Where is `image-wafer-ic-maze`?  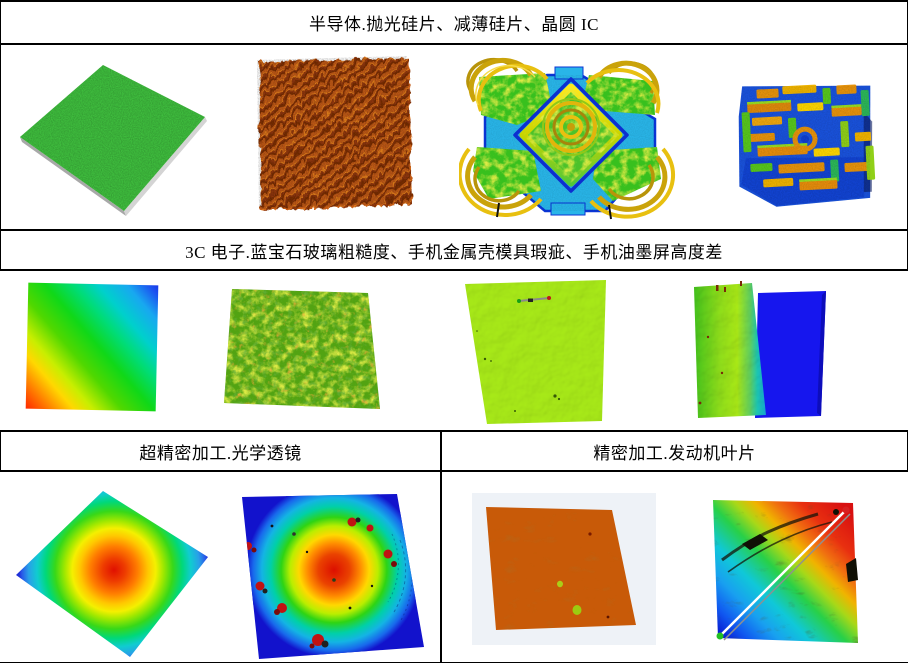 image-wafer-ic-maze is located at coordinates (807, 145).